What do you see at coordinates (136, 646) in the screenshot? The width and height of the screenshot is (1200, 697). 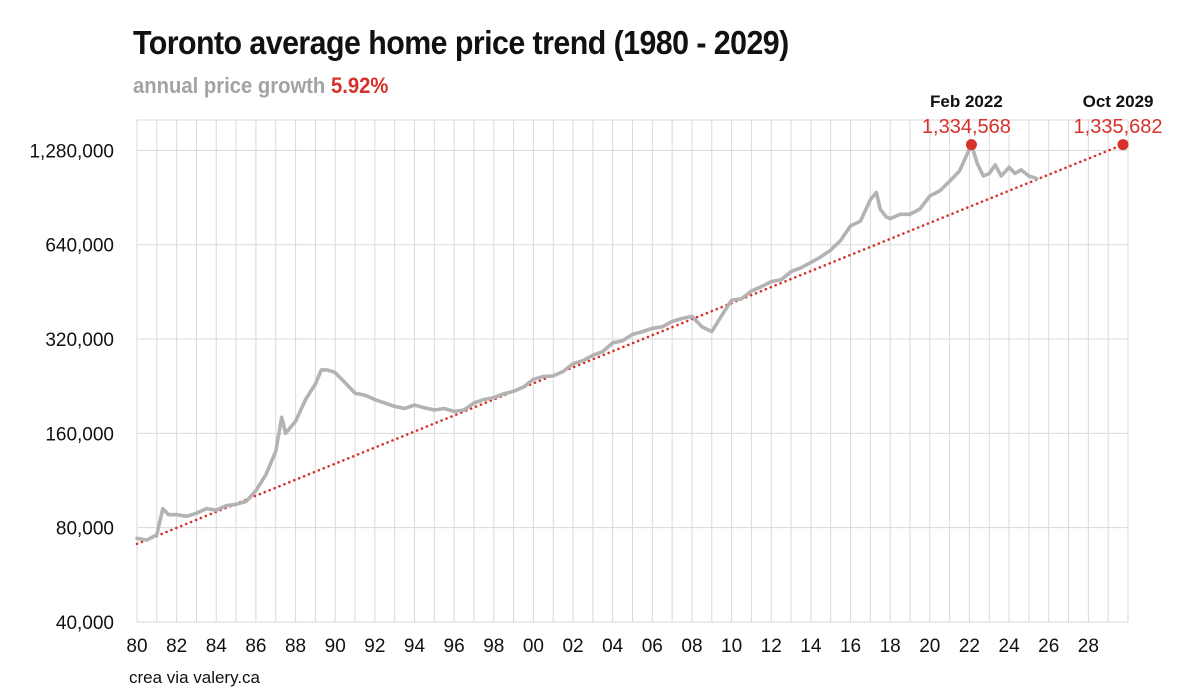 I see `x-tick-label: 80` at bounding box center [136, 646].